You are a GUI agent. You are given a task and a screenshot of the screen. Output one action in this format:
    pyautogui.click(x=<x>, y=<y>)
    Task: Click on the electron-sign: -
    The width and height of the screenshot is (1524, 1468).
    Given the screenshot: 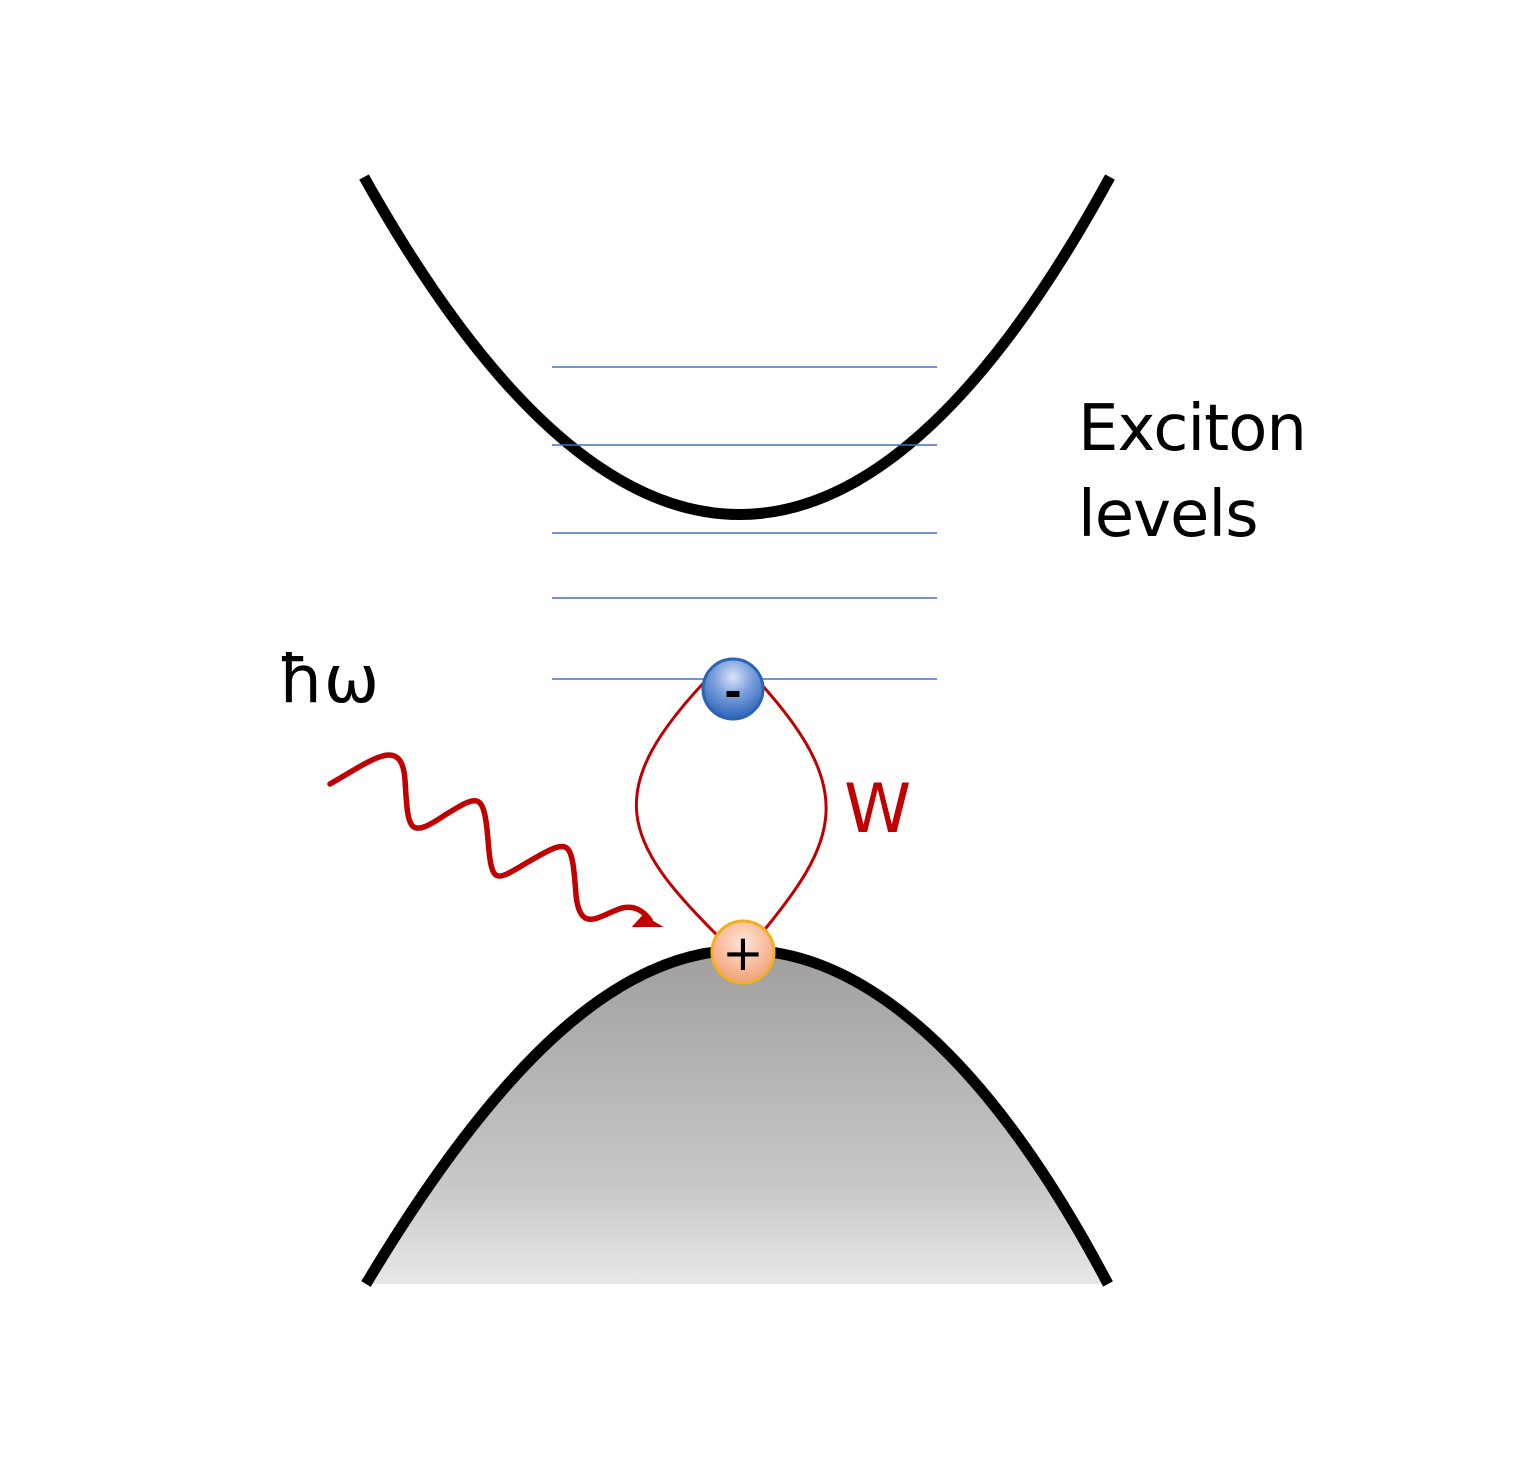 What is the action you would take?
    pyautogui.click(x=732, y=691)
    